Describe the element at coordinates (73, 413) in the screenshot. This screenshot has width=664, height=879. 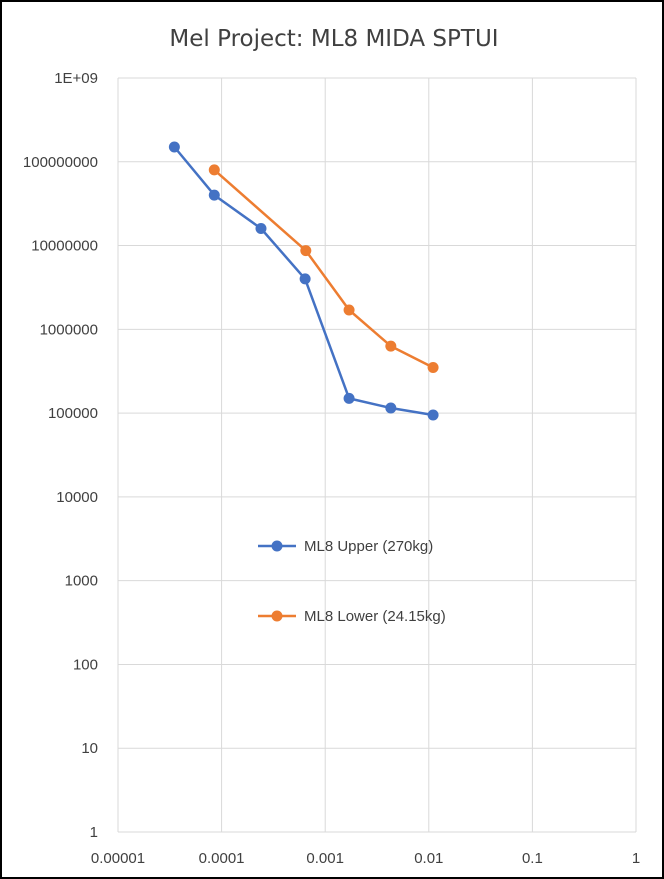
I see `y-tick-label: 100000` at that location.